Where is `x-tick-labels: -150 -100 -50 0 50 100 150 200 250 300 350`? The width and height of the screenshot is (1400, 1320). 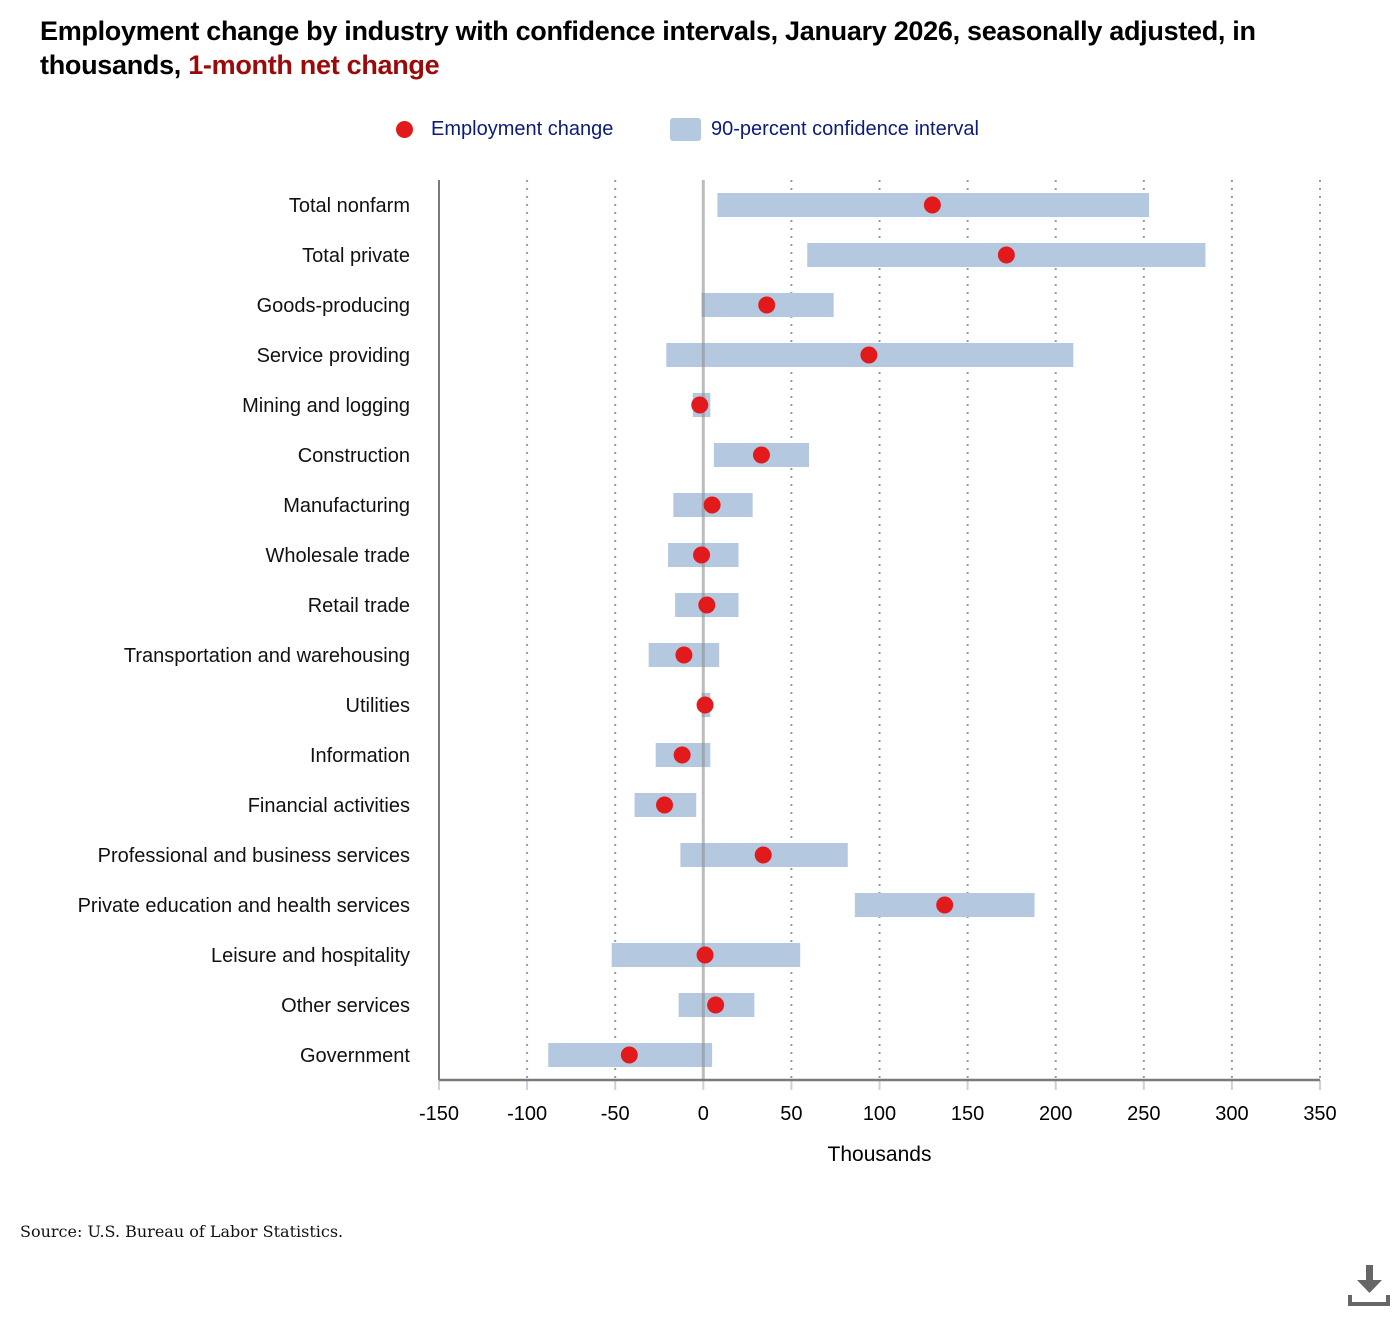 x-tick-labels: -150 -100 -50 0 50 100 150 200 250 300 350 is located at coordinates (878, 1114).